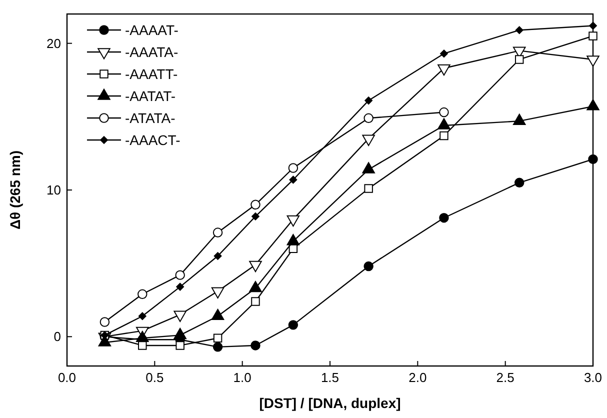 The image size is (607, 418). Describe the element at coordinates (15, 190) in the screenshot. I see `y-axis-title: Δθ (265 nm)` at that location.